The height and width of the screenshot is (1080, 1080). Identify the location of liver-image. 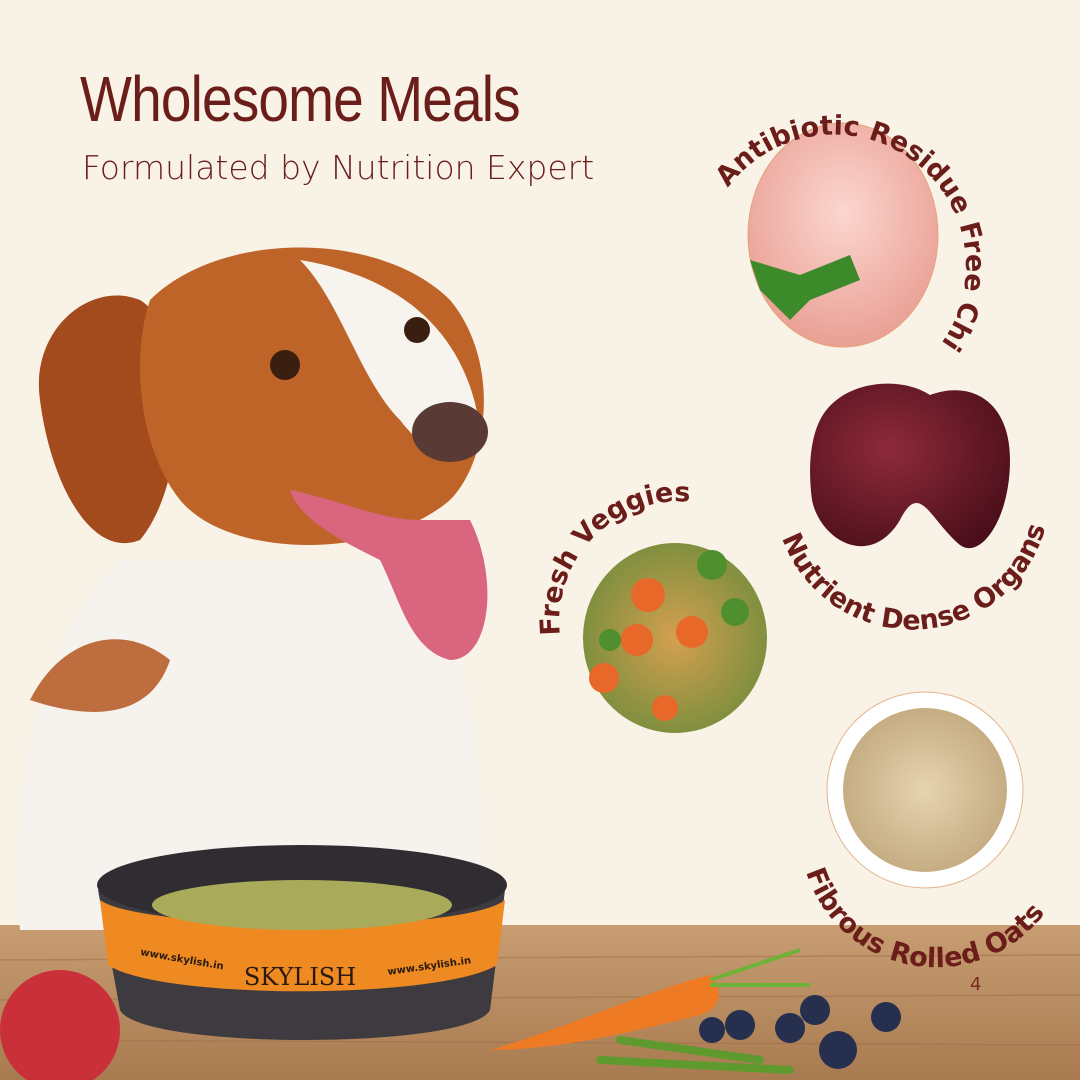
(910, 466).